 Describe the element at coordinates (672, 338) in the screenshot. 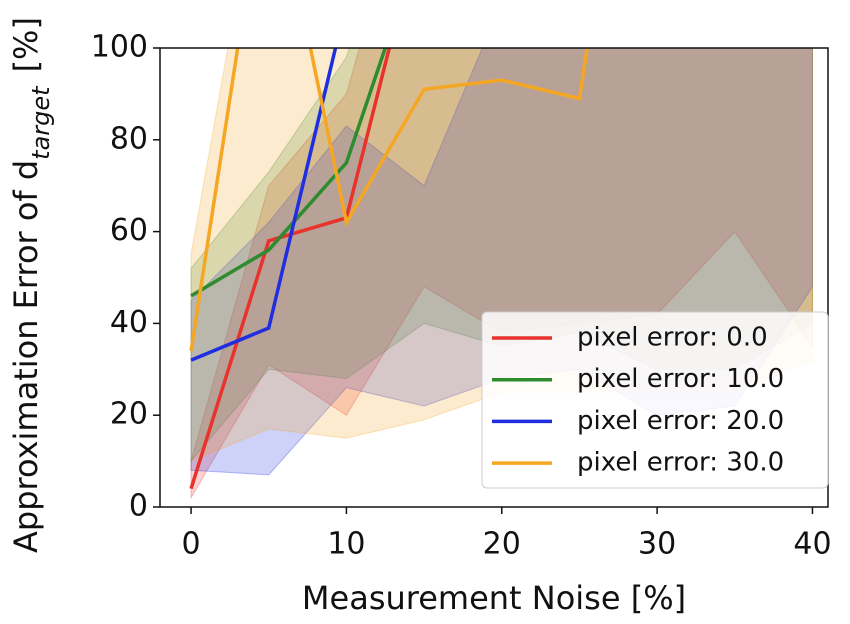

I see `legend-label: pixel error: 0.0` at that location.